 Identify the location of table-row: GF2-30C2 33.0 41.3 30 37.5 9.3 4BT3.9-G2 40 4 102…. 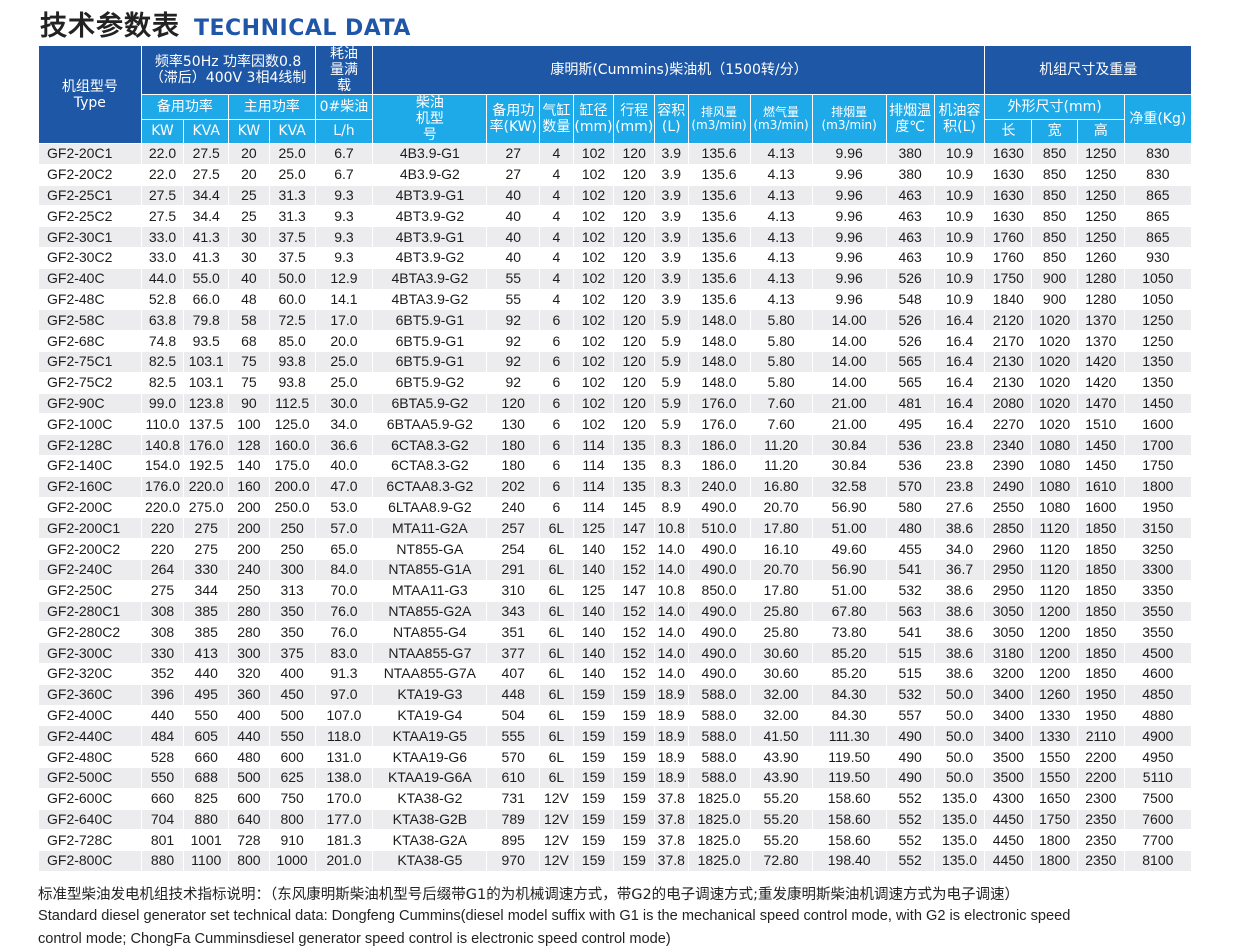
(615, 257).